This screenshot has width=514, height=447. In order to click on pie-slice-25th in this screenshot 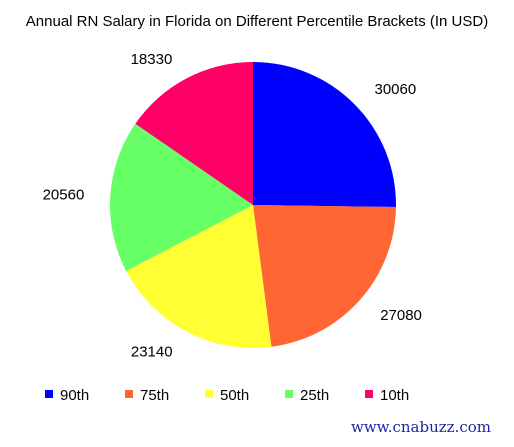, I will do `click(181, 197)`.